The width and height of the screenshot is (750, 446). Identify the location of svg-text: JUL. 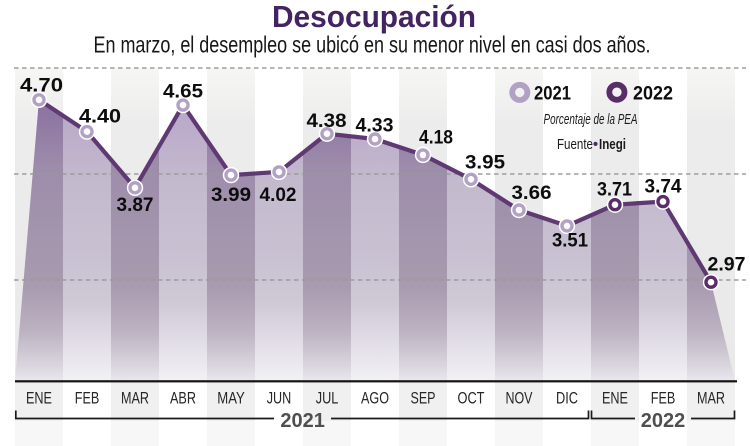
(327, 399).